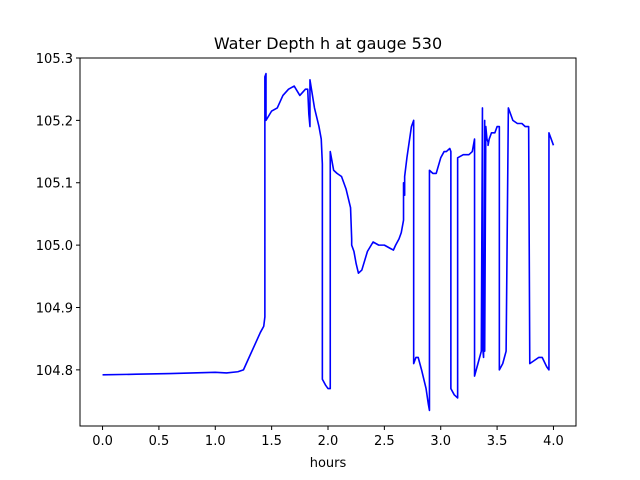  I want to click on y-tick-label: 105.2, so click(54, 121).